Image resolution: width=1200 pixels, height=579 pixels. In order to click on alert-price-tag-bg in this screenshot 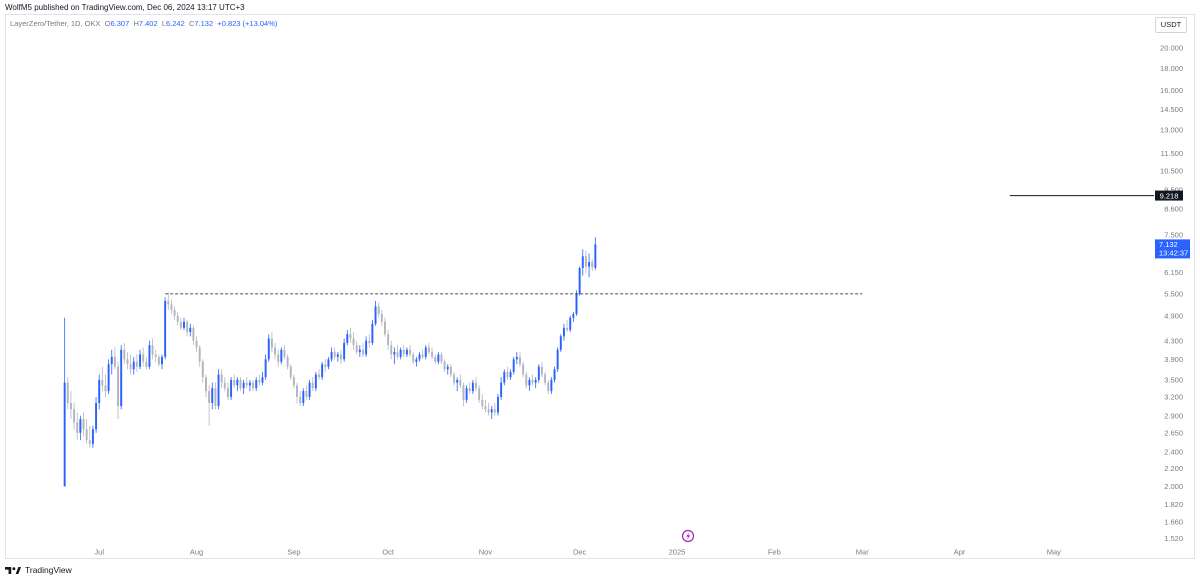, I will do `click(1169, 195)`.